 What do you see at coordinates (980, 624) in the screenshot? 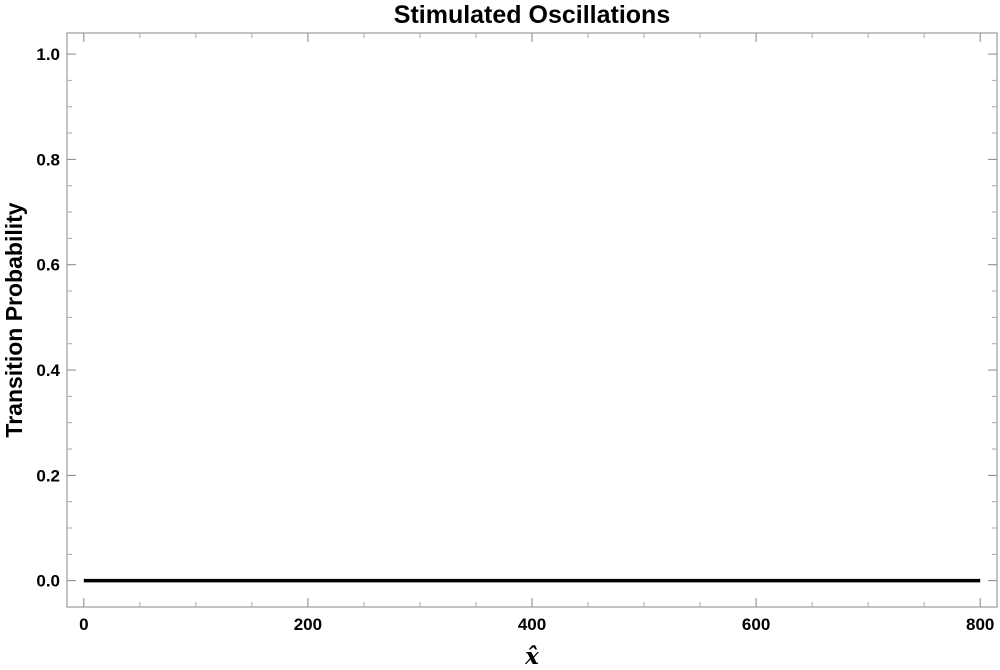
I see `x-tick-label: 800` at bounding box center [980, 624].